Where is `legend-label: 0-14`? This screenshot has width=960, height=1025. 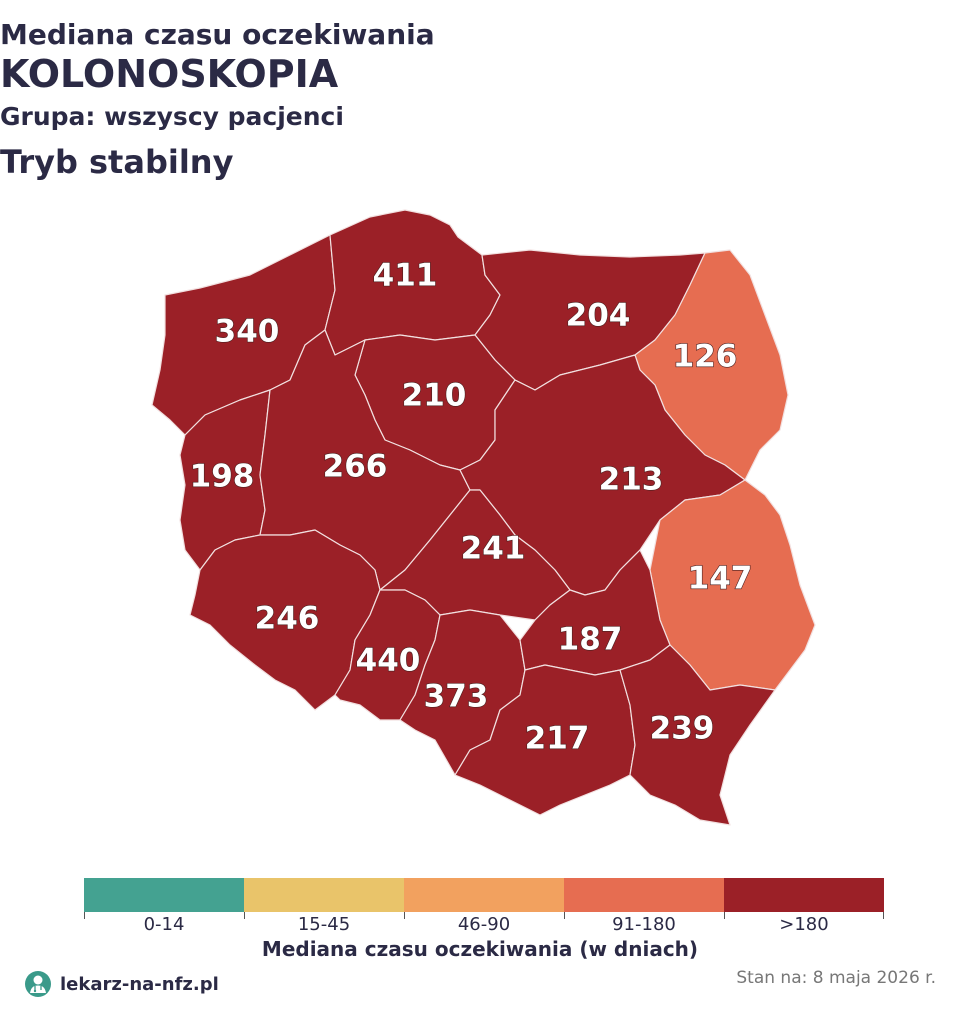 legend-label: 0-14 is located at coordinates (164, 924).